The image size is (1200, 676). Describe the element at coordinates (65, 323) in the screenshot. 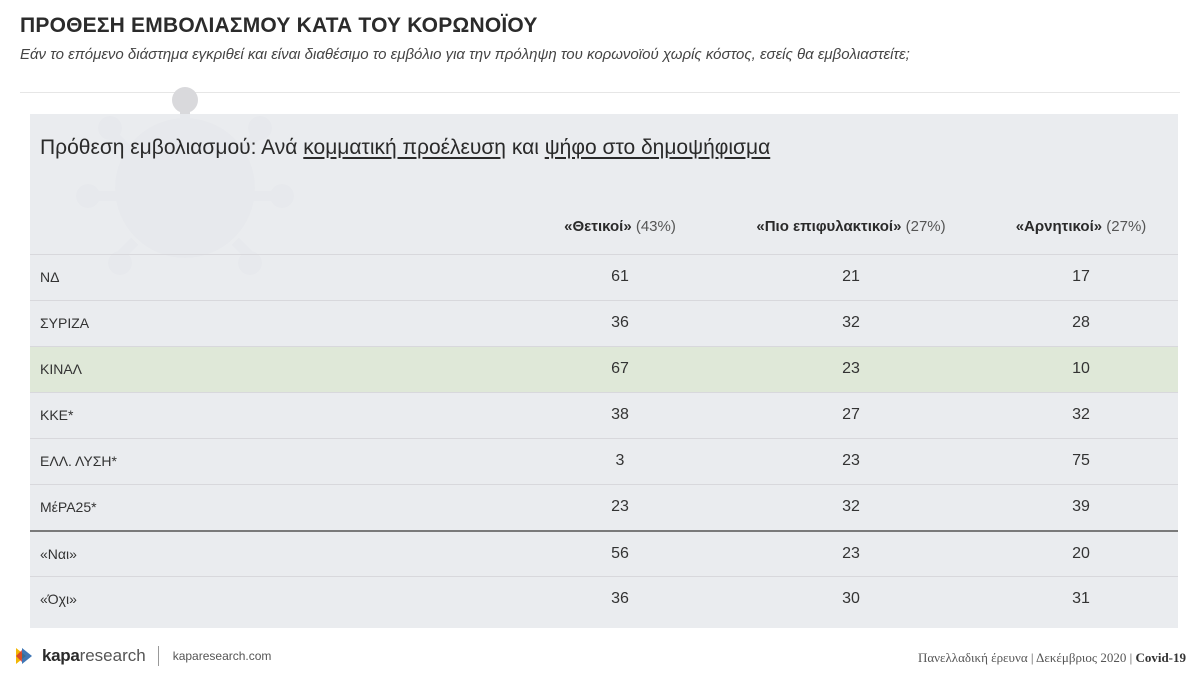

I see `row-label: ΣΥΡΙΖΑ` at that location.